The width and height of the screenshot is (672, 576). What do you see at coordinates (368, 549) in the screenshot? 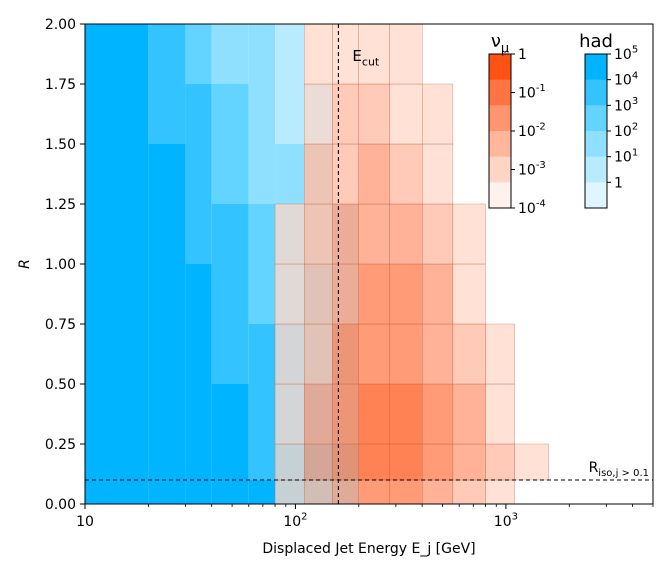
I see `x-axis-label: Displaced Jet Energy E_j [GeV]` at bounding box center [368, 549].